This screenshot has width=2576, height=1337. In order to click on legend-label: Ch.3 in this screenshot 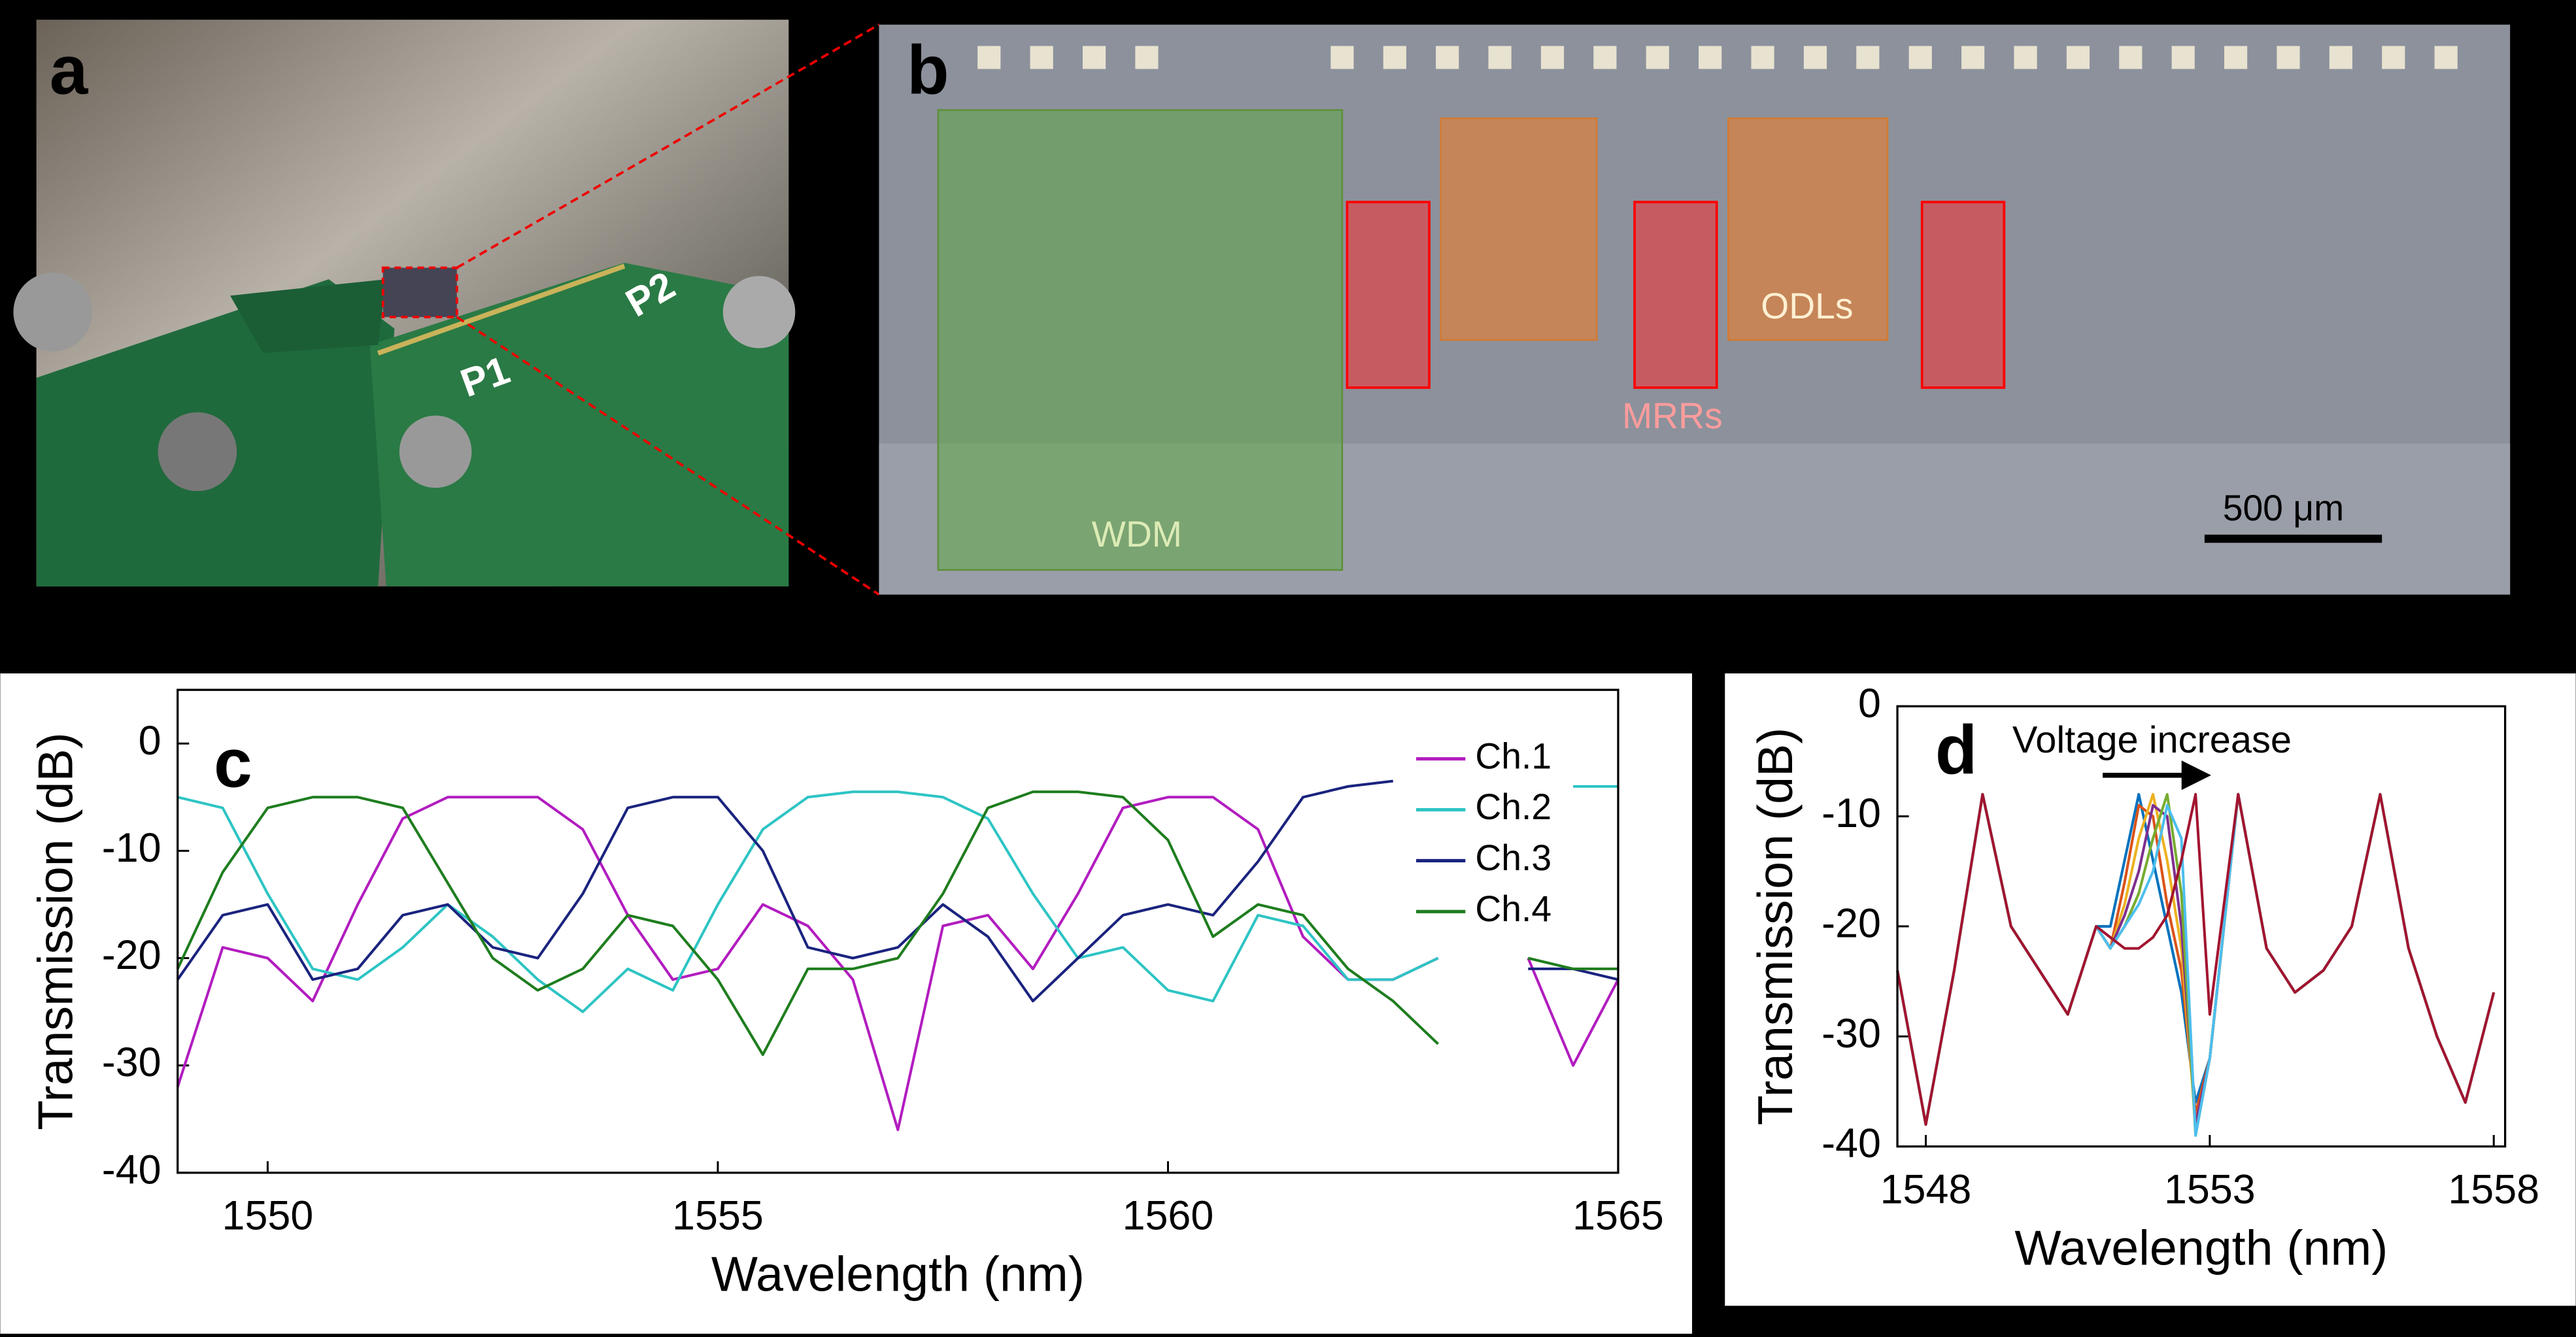, I will do `click(1513, 858)`.